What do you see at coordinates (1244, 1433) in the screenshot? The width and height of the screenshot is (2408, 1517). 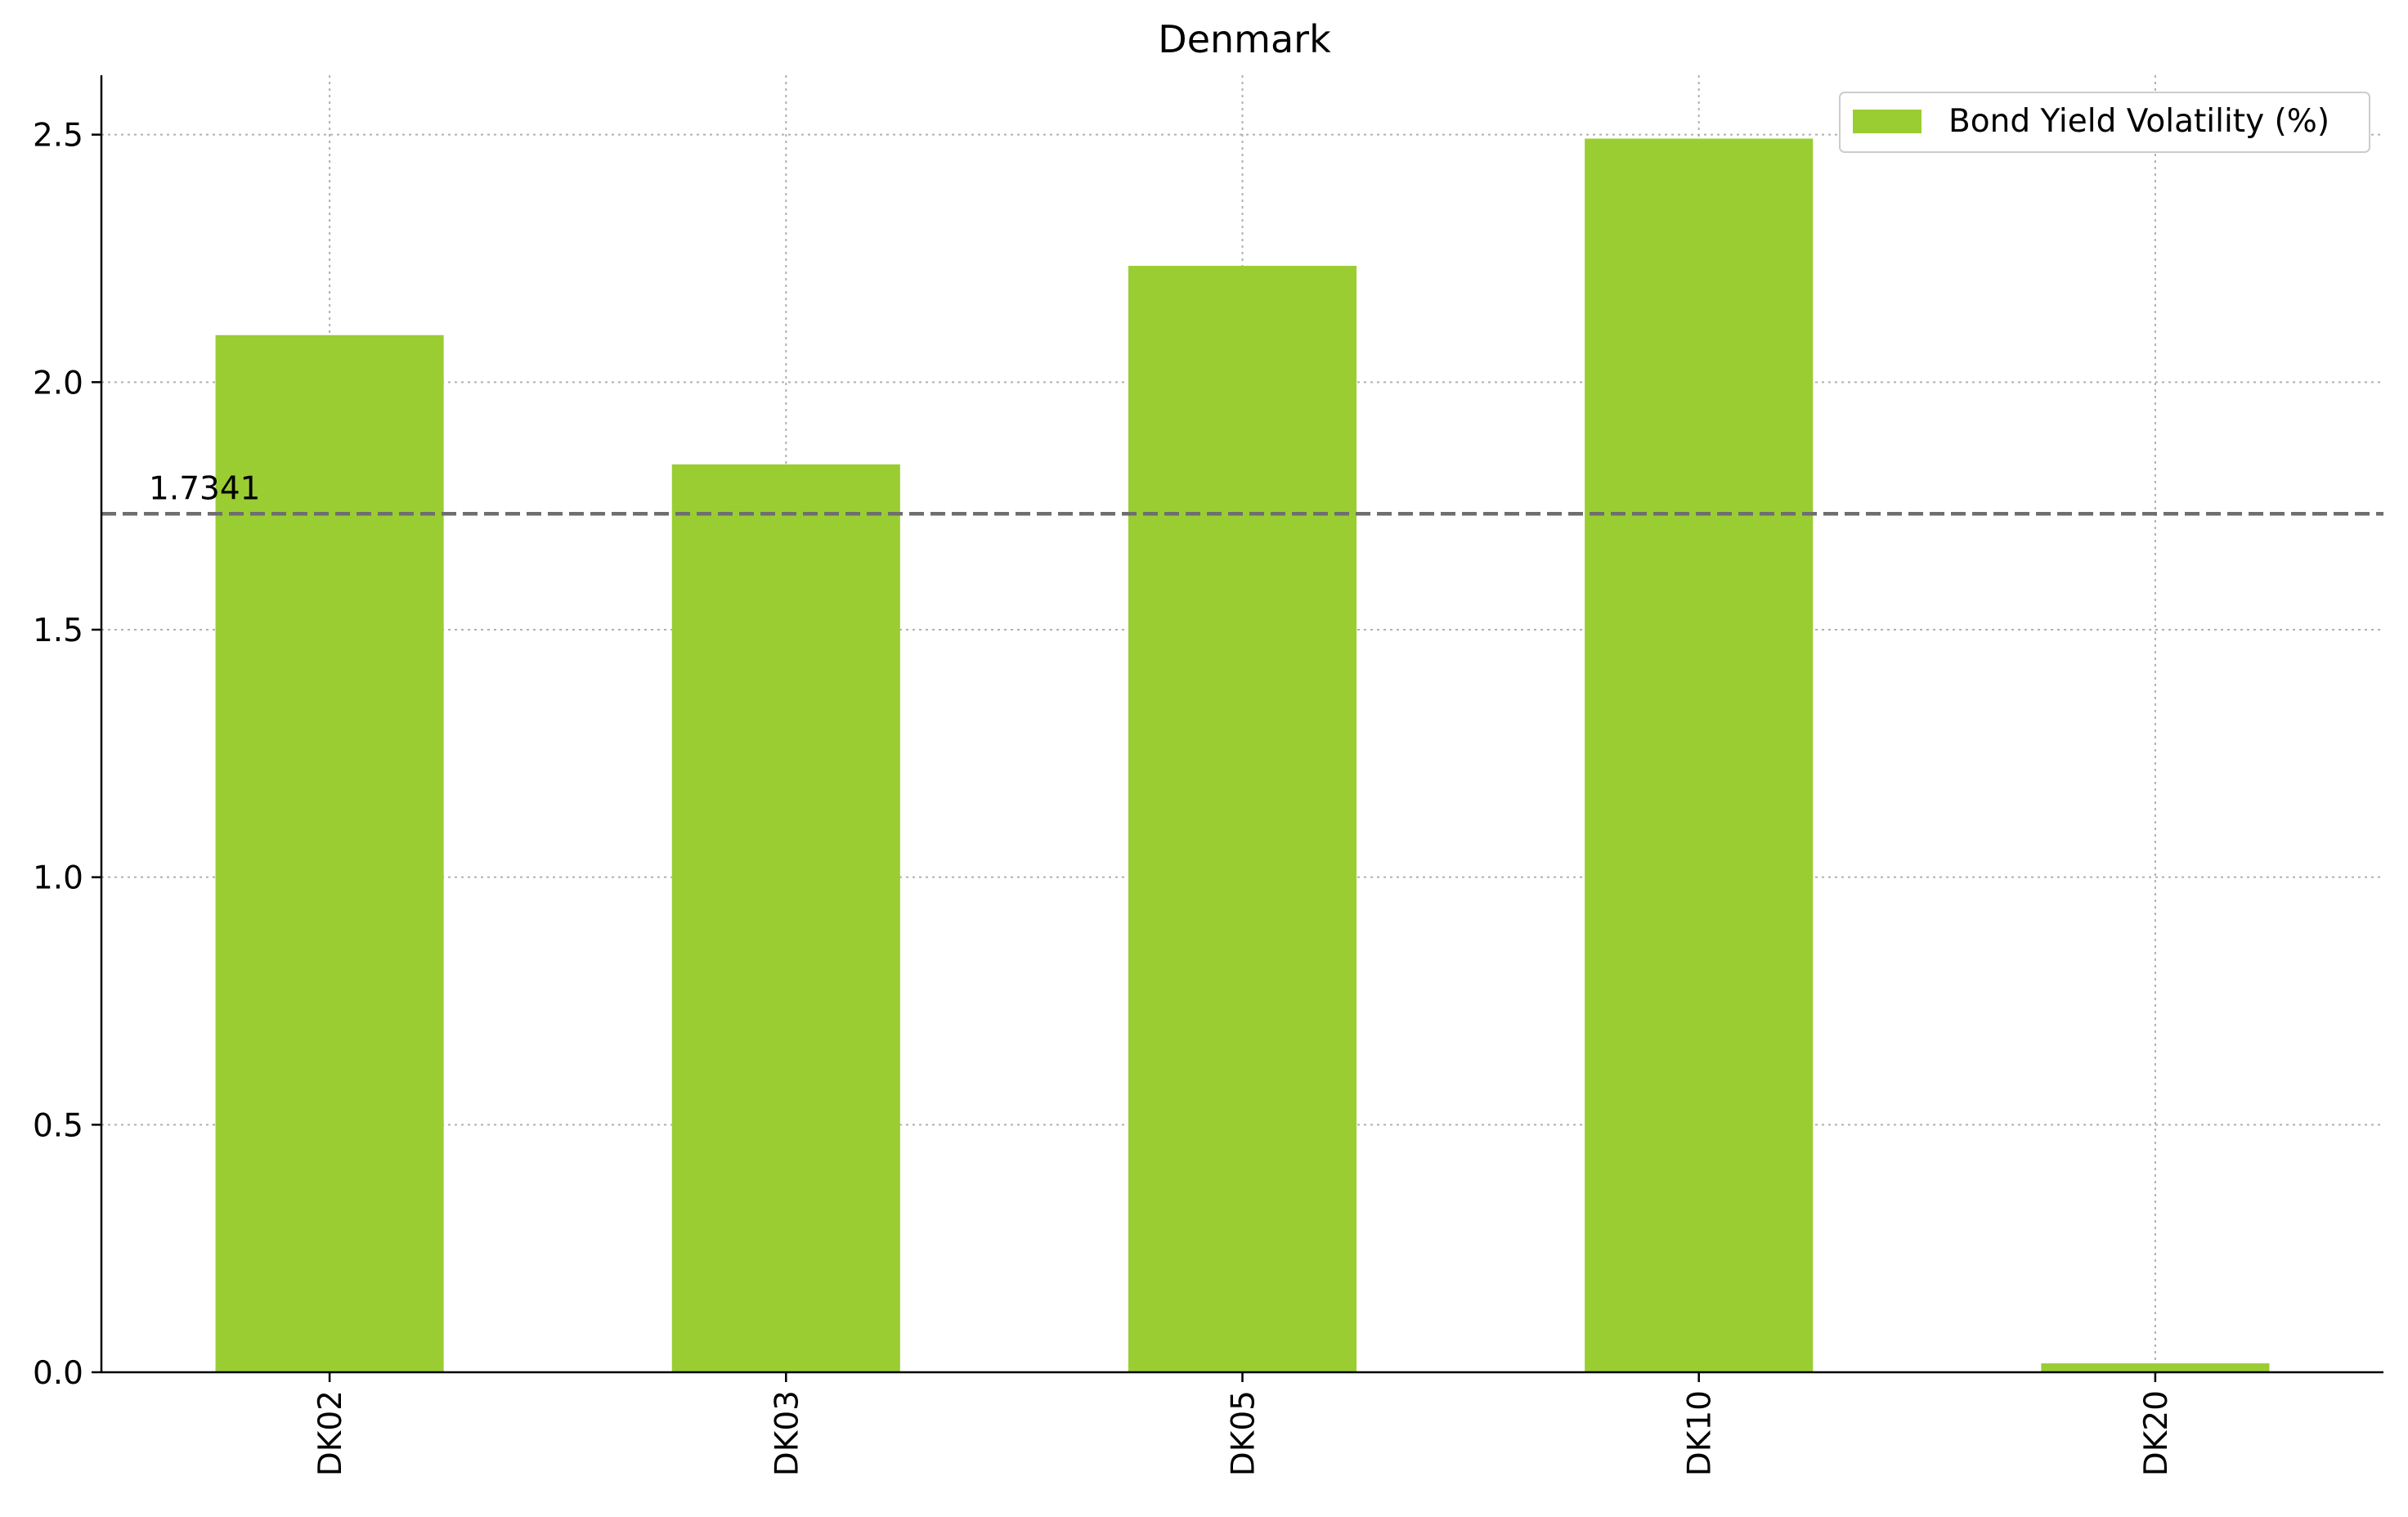 I see `x-tick-label: DK05` at bounding box center [1244, 1433].